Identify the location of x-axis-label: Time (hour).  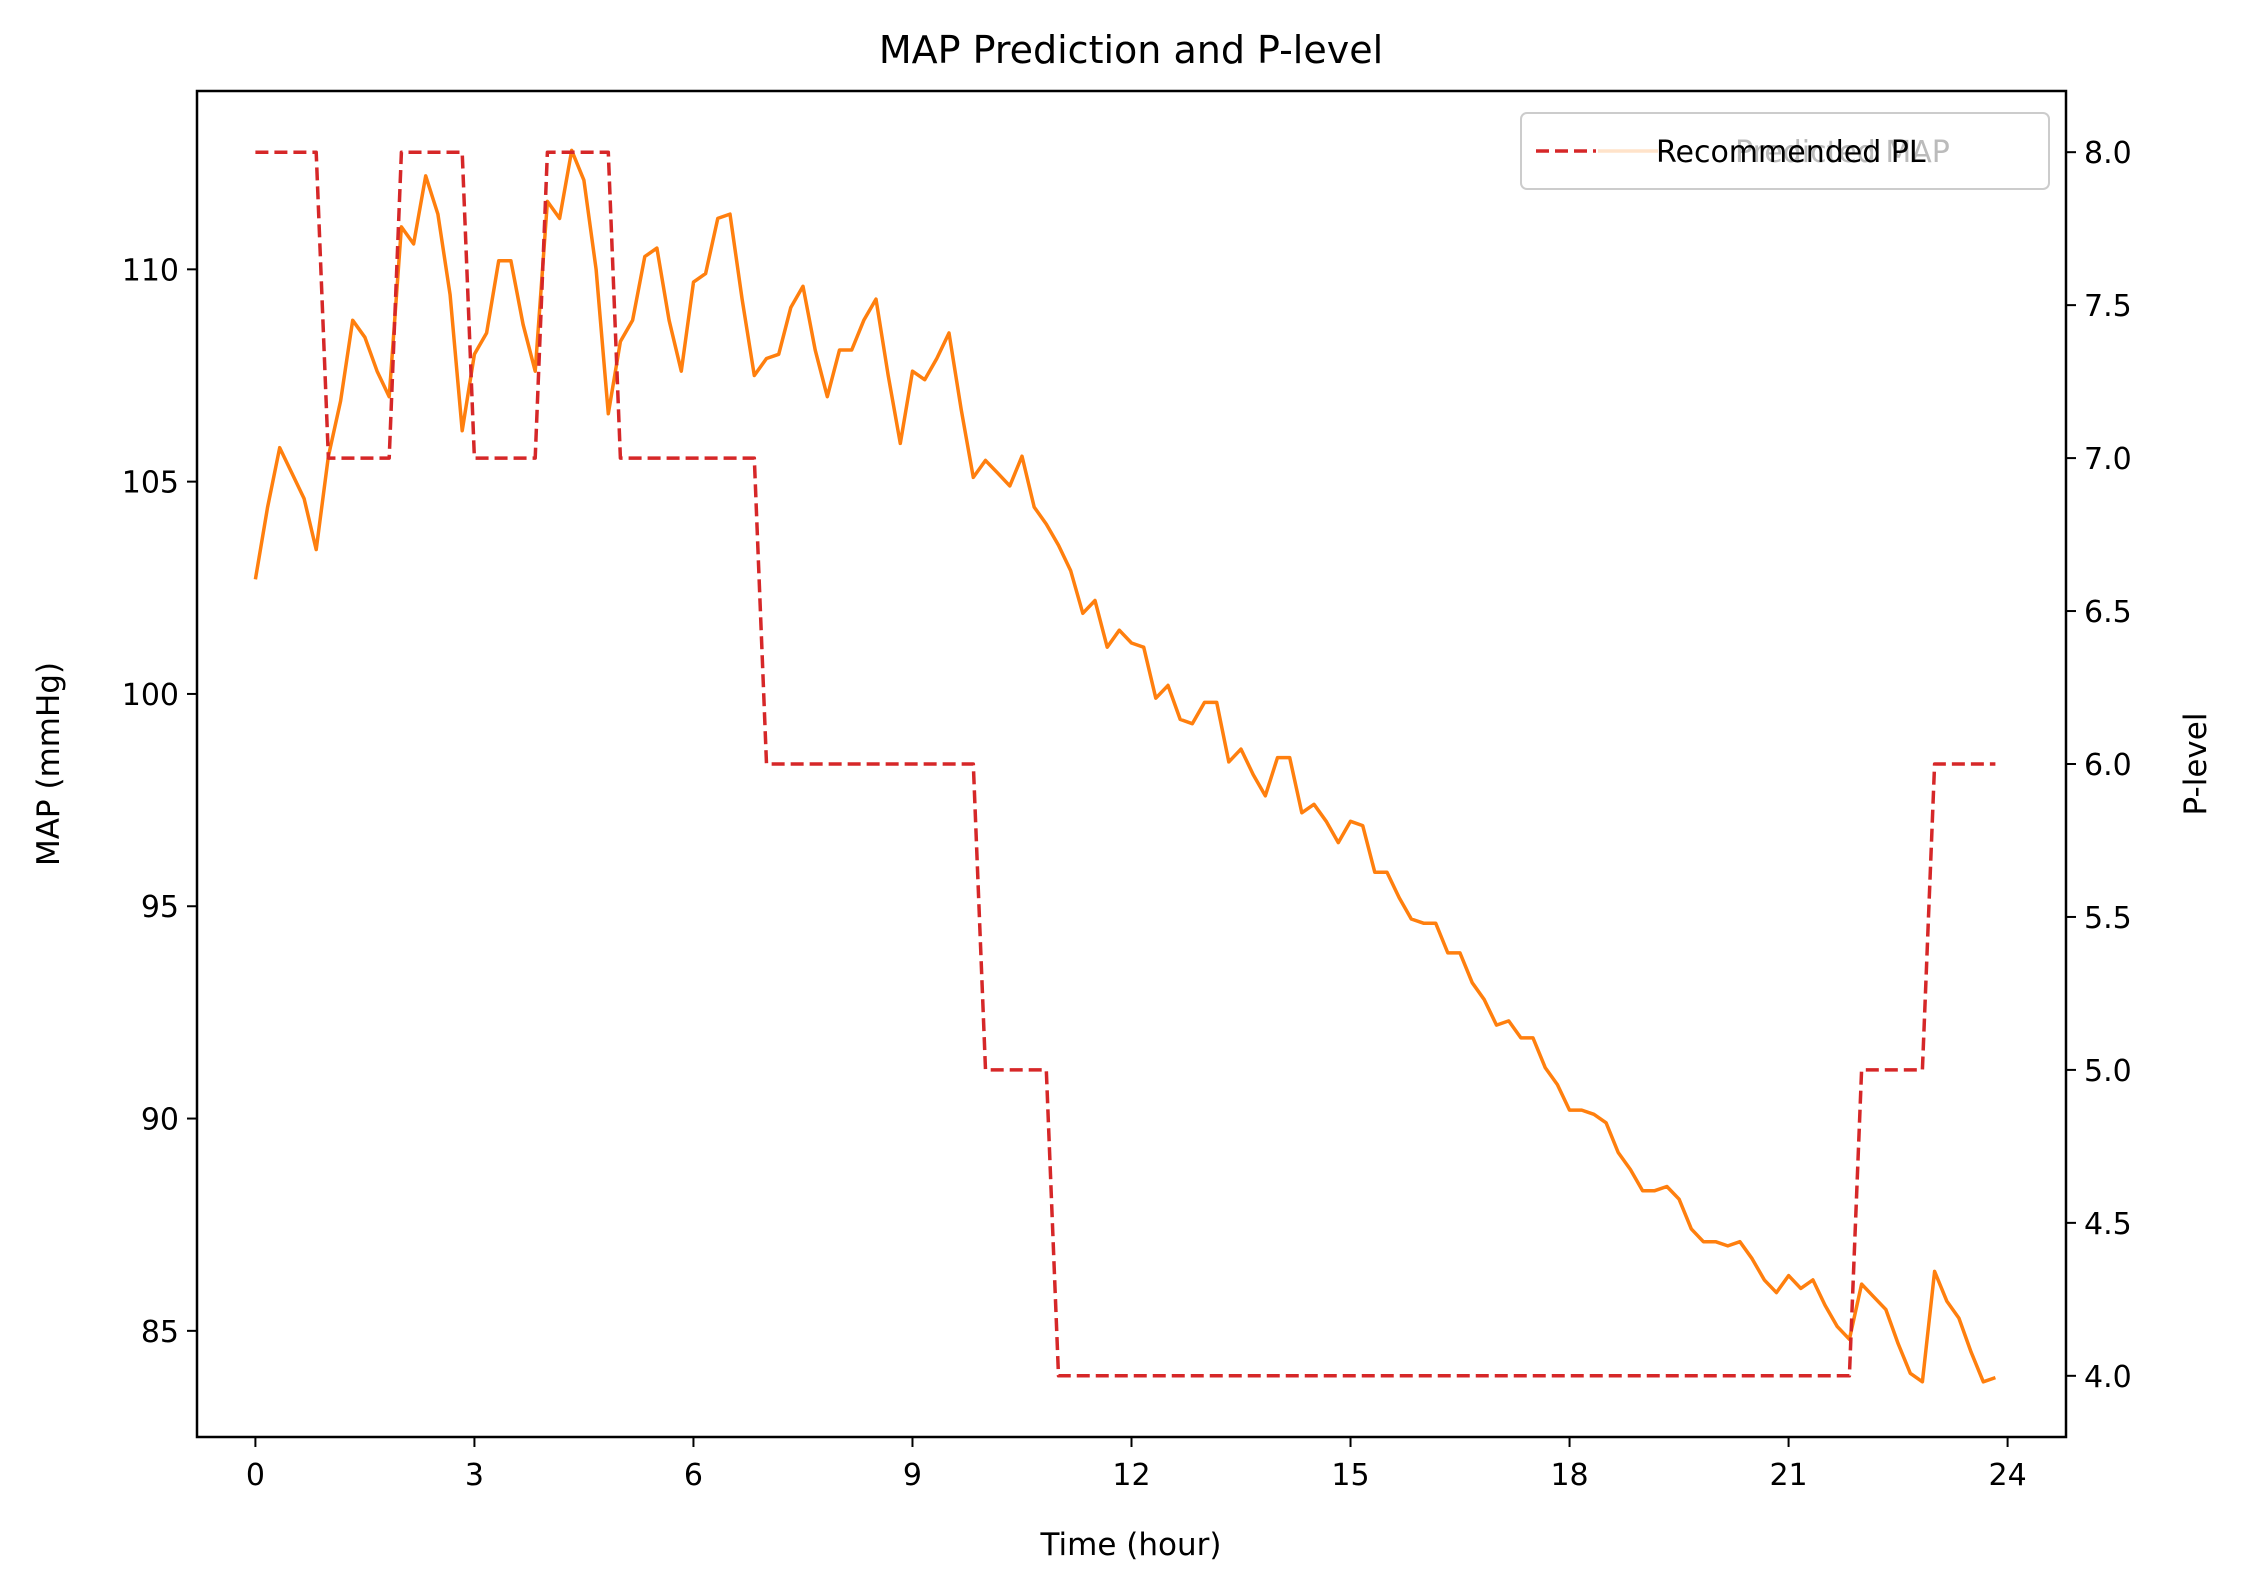
(1131, 1545).